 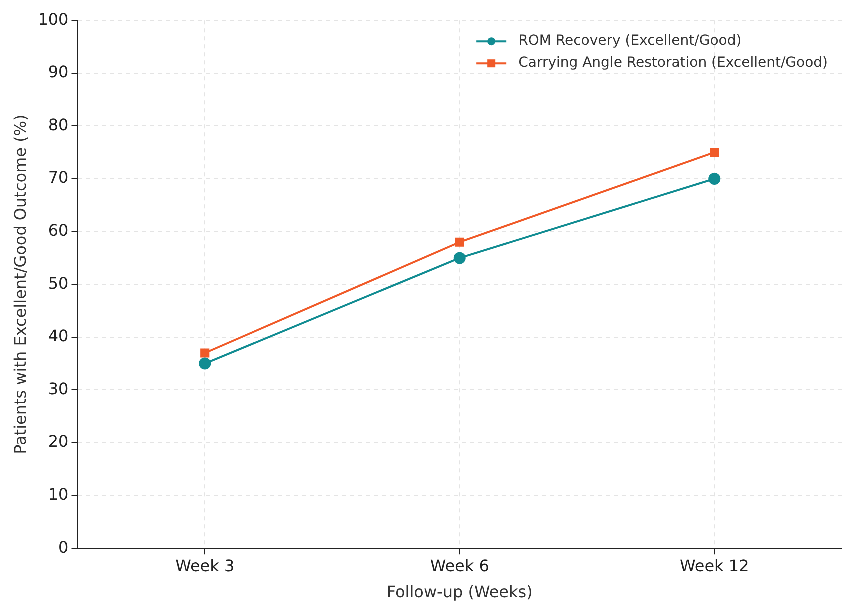 I want to click on y-tick-label: 10, so click(x=58, y=494).